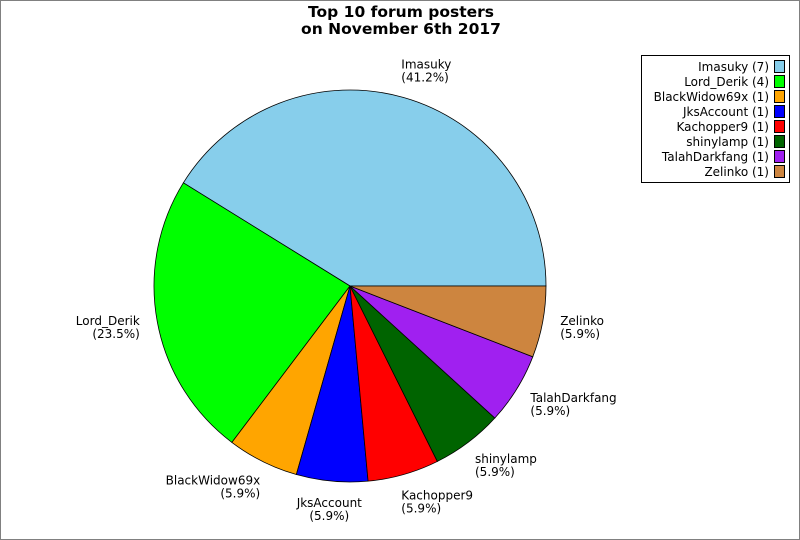 The width and height of the screenshot is (800, 540). I want to click on legend-item-shinylamp: shinylamp (1), so click(715, 141).